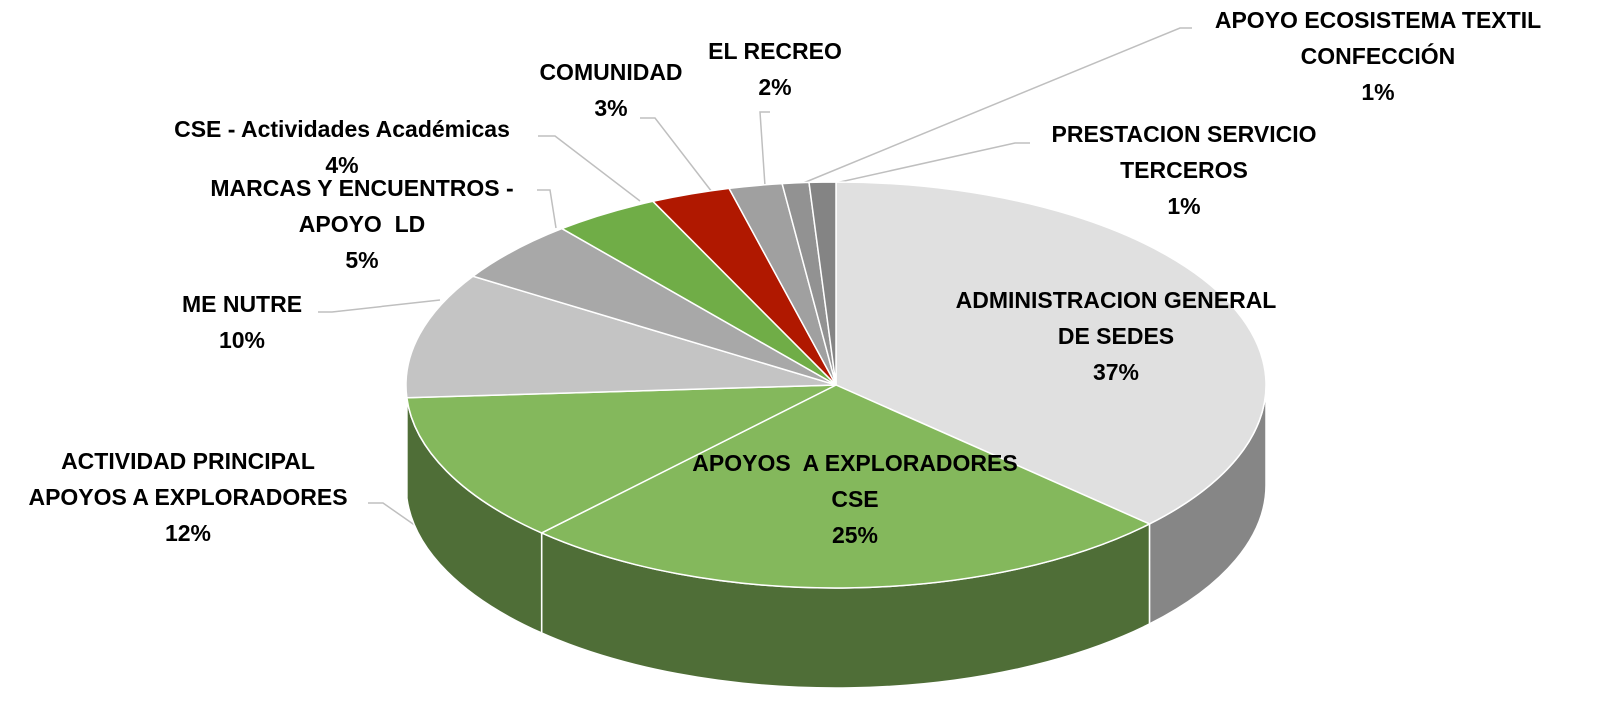  Describe the element at coordinates (242, 304) in the screenshot. I see `category-label: ME NUTRE` at that location.